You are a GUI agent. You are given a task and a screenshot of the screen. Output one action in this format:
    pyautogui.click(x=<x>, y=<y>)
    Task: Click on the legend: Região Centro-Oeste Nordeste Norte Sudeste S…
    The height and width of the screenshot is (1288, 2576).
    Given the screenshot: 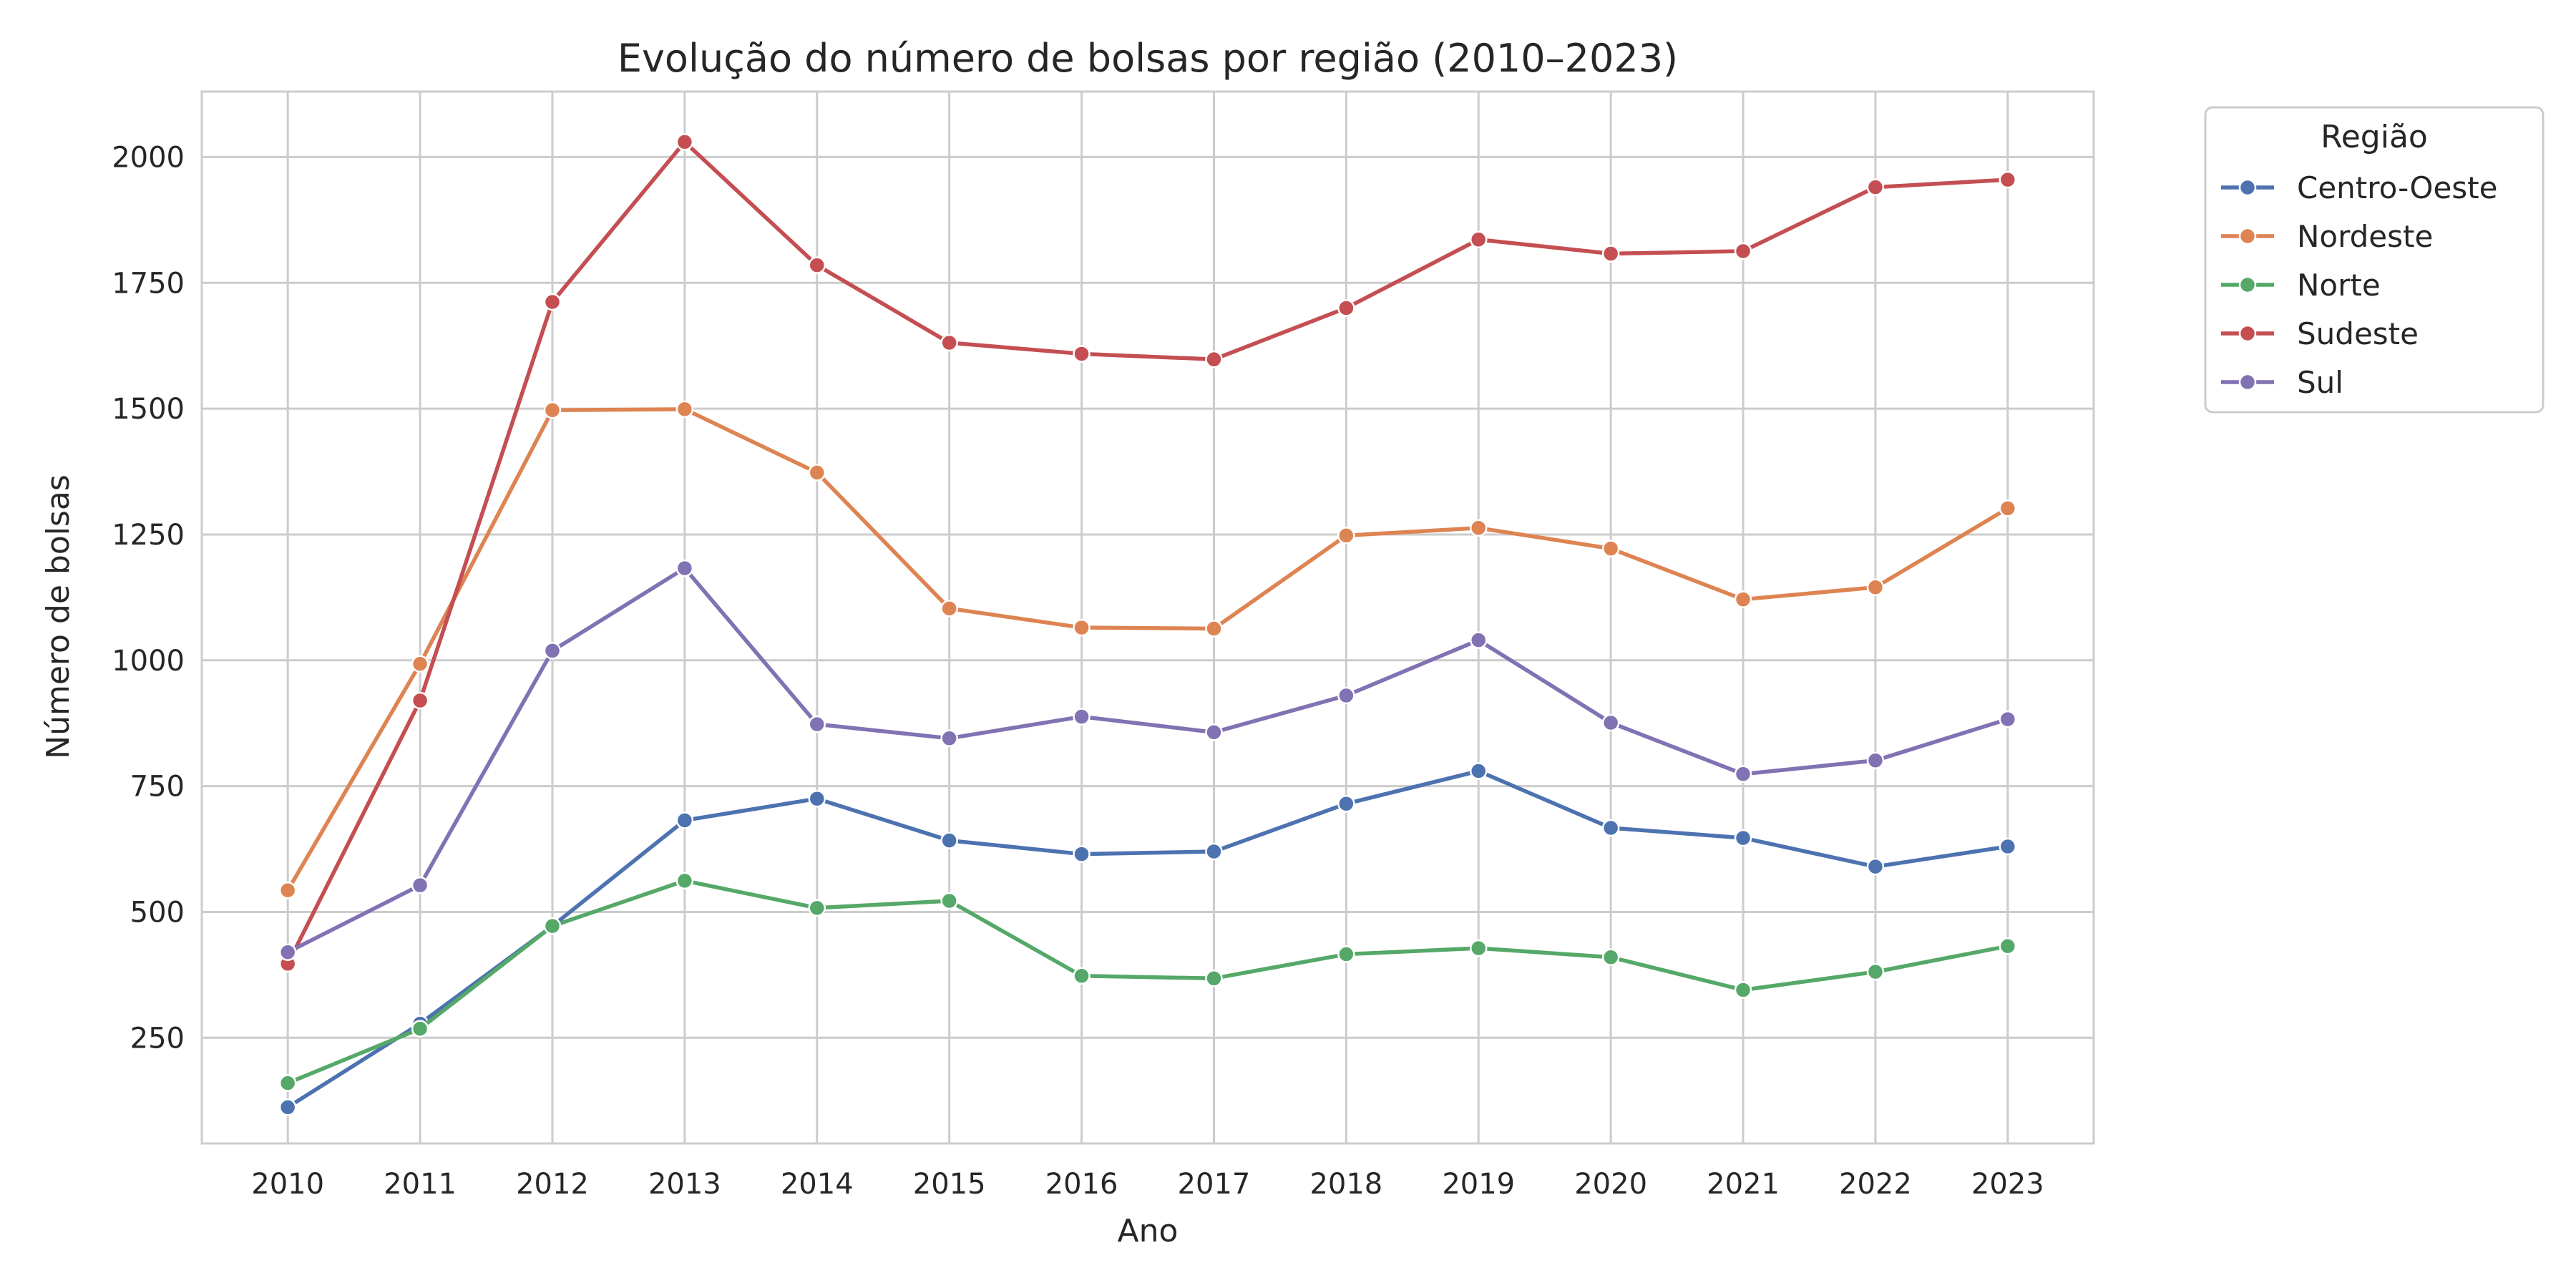 What is the action you would take?
    pyautogui.click(x=2374, y=260)
    